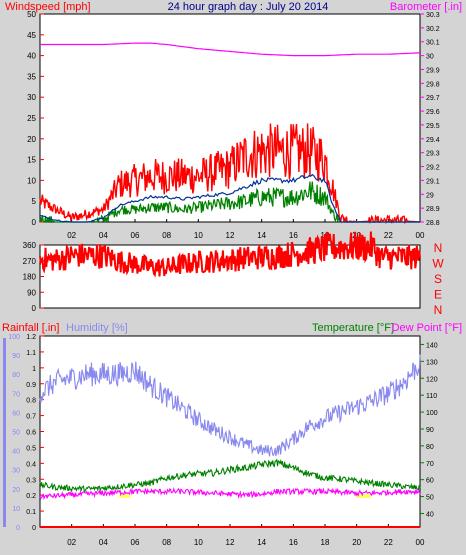  I want to click on temperature-tick-label: 120, so click(432, 379).